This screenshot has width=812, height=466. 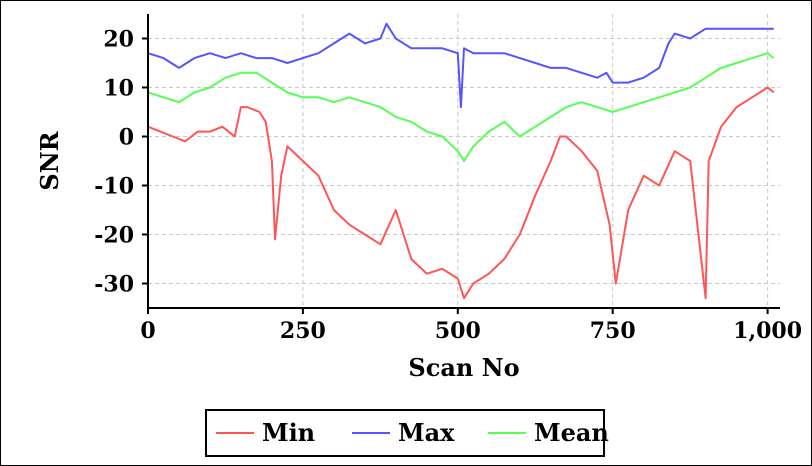 I want to click on legend-label-min: Min, so click(x=288, y=432).